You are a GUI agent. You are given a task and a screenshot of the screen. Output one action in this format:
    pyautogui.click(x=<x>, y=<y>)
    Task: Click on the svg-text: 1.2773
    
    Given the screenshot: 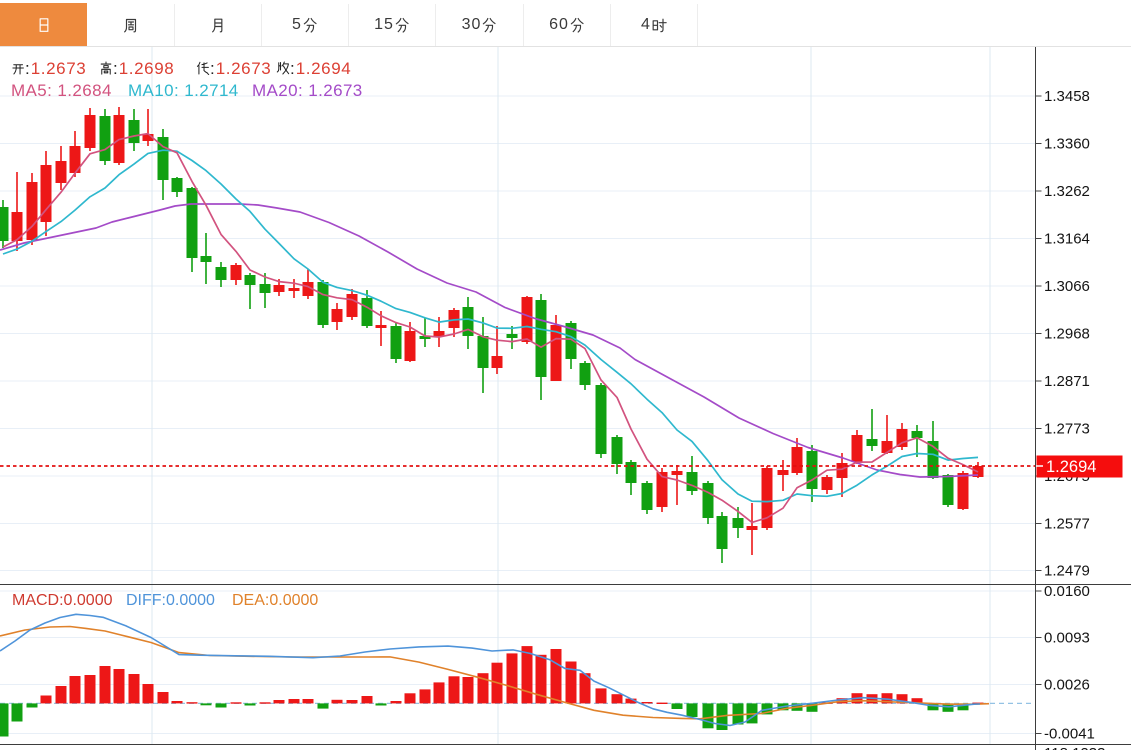 What is the action you would take?
    pyautogui.click(x=1067, y=429)
    